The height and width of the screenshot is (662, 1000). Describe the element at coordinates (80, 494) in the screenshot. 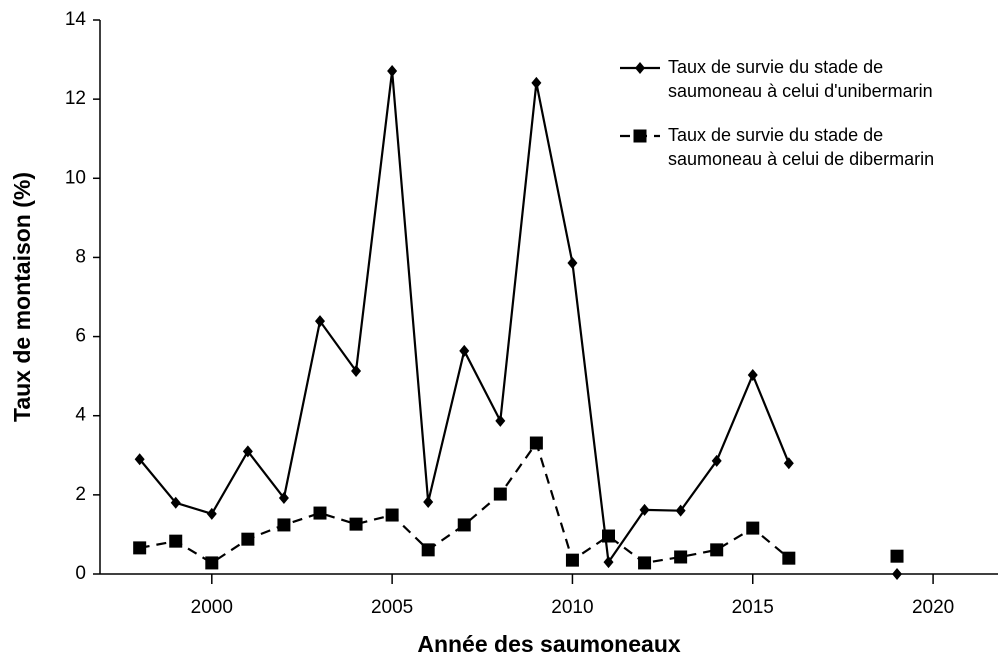

I see `y-tick-label: 2` at that location.